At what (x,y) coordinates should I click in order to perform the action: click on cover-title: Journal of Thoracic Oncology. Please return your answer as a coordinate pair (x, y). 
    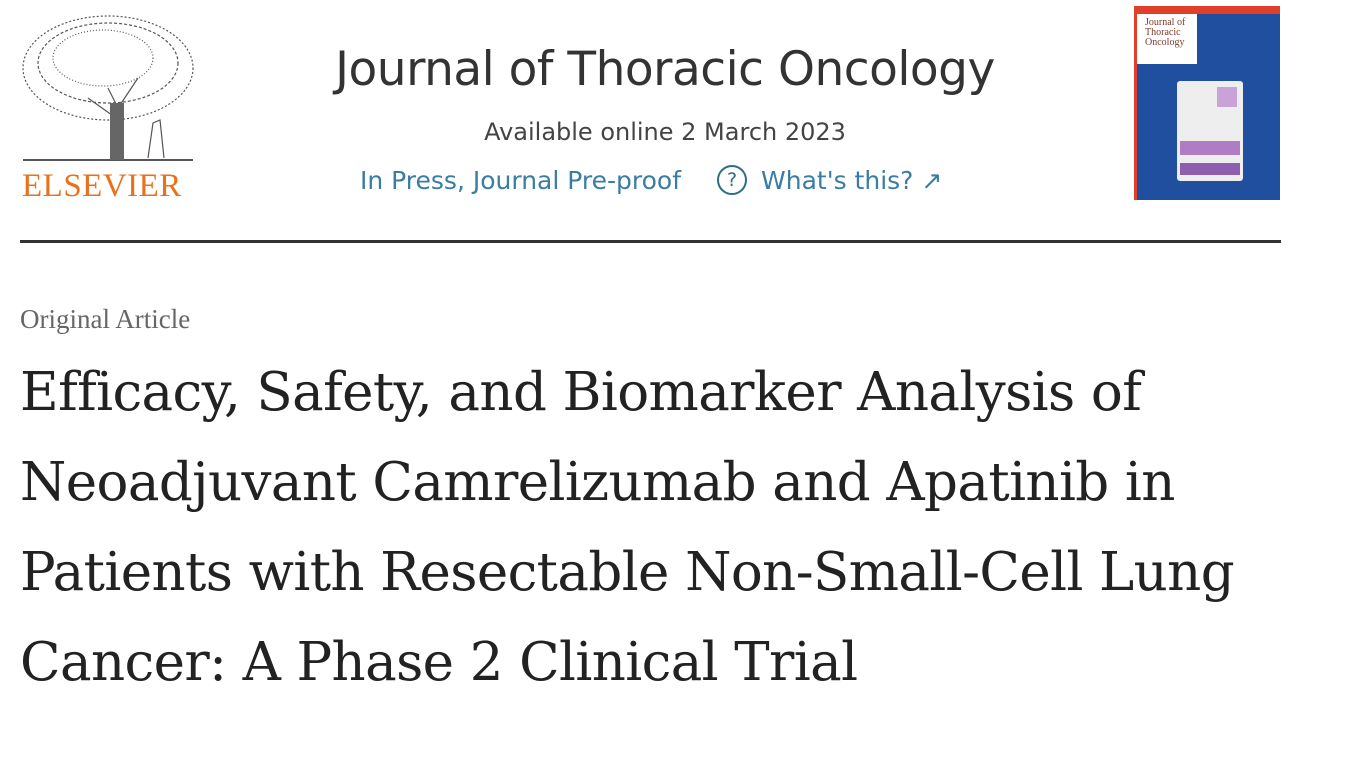
    Looking at the image, I should click on (1167, 39).